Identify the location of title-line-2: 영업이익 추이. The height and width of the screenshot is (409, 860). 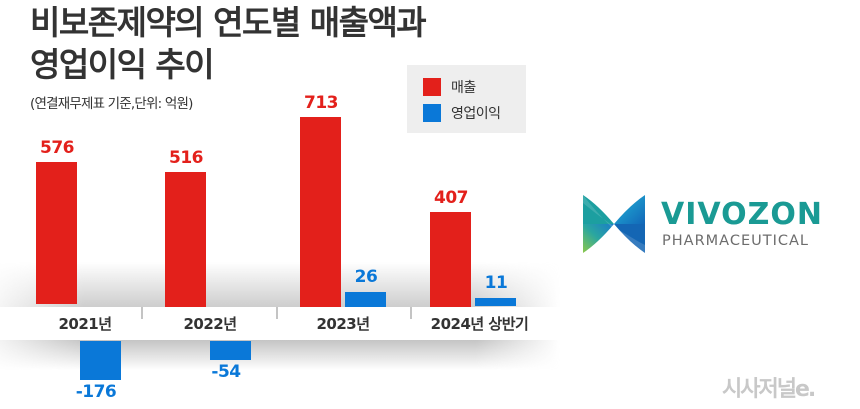
(122, 64).